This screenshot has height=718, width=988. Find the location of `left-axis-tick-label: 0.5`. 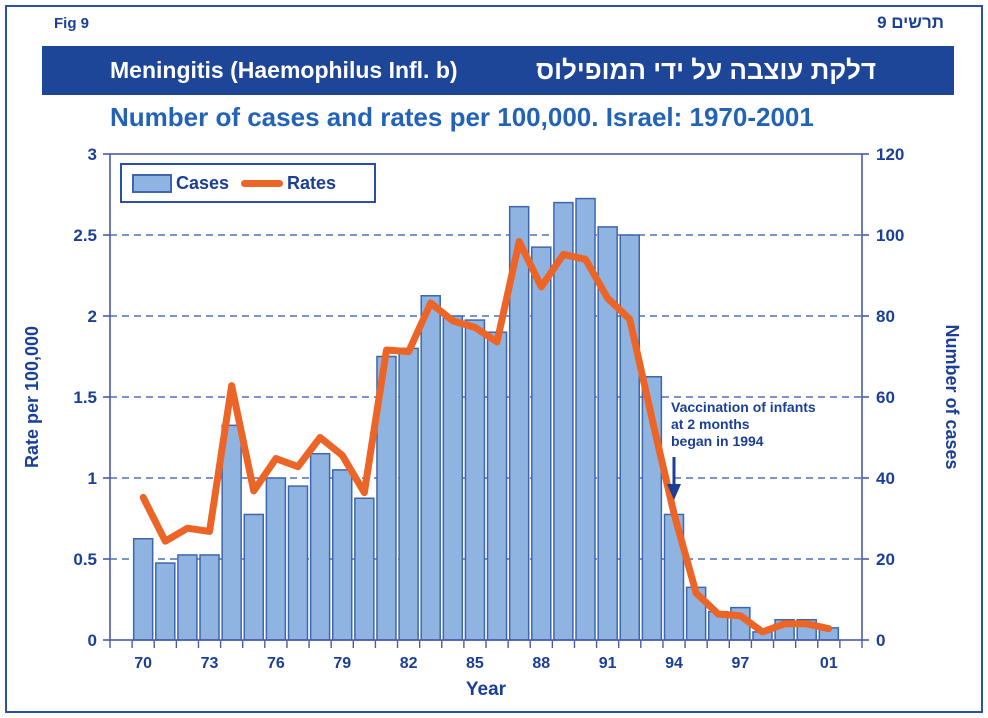

left-axis-tick-label: 0.5 is located at coordinates (85, 559).